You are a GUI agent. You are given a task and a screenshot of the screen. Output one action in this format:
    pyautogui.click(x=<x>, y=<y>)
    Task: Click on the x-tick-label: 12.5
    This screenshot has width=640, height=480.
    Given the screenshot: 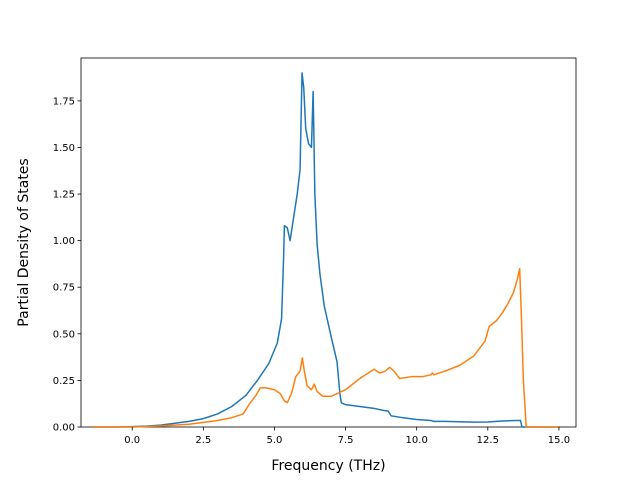 What is the action you would take?
    pyautogui.click(x=488, y=440)
    